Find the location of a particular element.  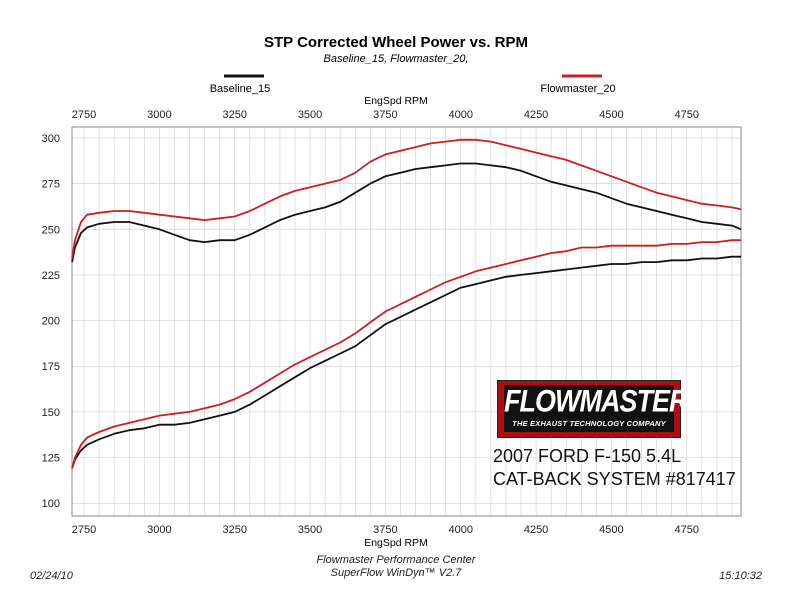

x-axis-label-top: EngSpd RPM is located at coordinates (396, 101).